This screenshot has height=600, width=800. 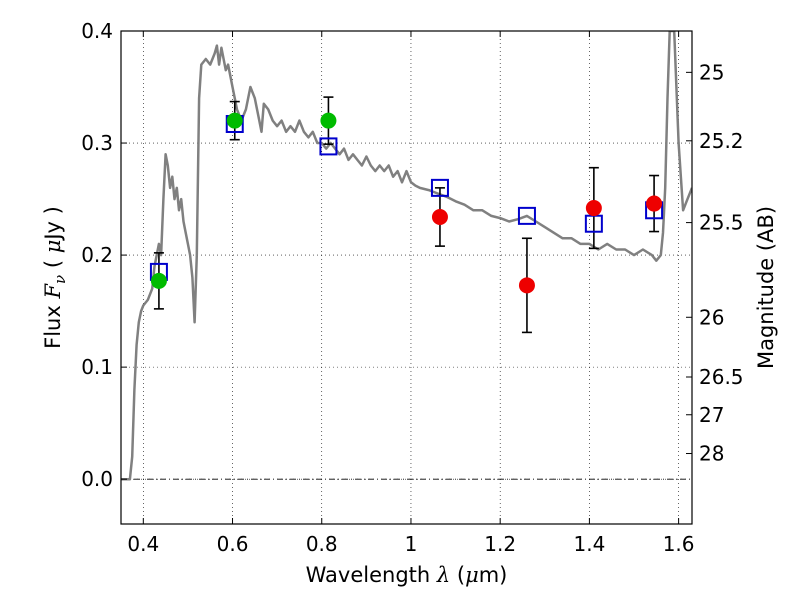 I want to click on y-tick-label: 0.4, so click(x=97, y=31).